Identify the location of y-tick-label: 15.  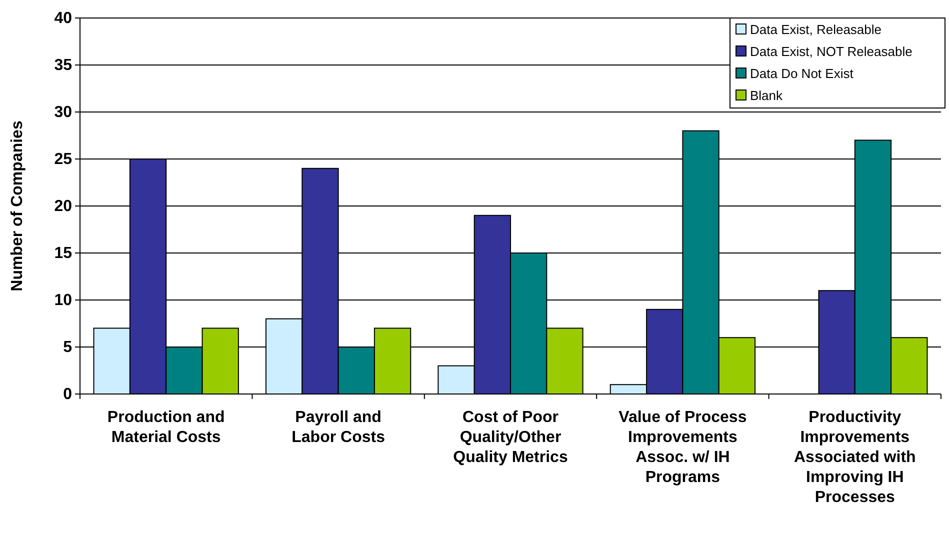
(63, 253).